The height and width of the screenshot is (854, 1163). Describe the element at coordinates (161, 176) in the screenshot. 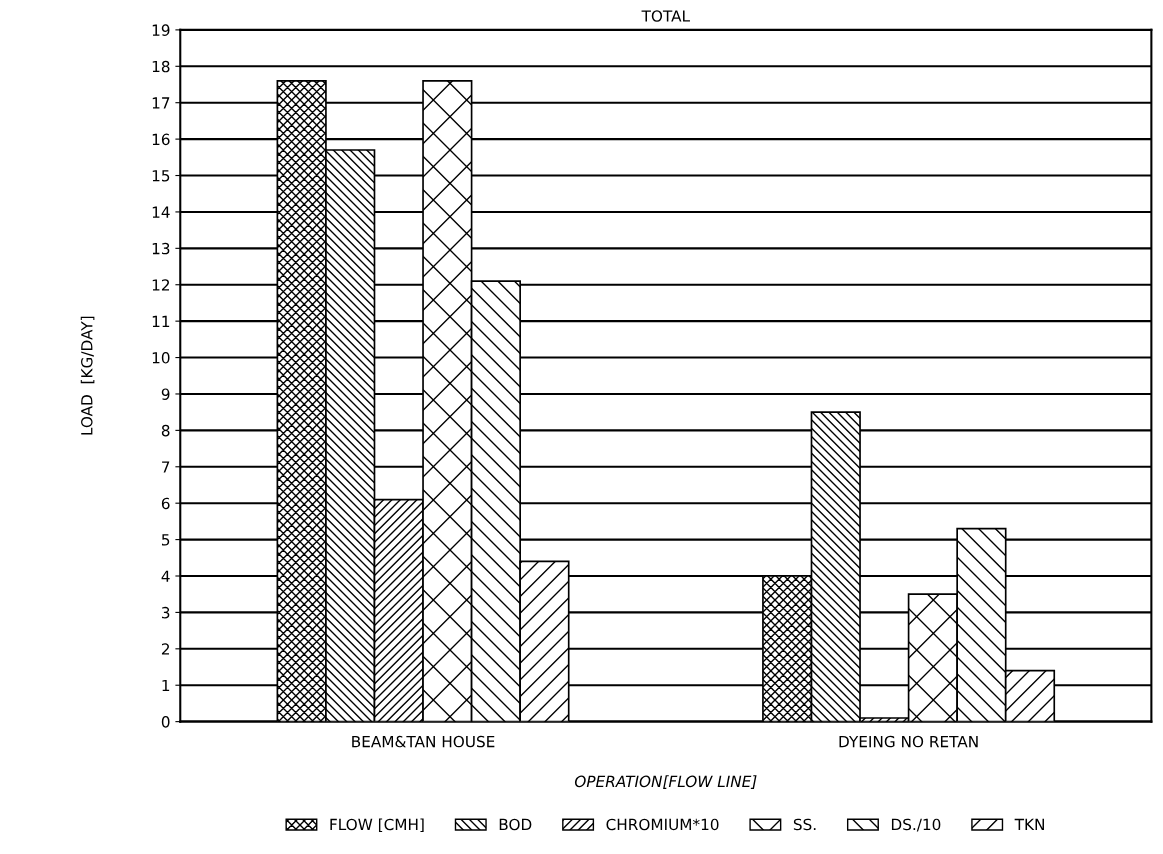

I see `y-tick-label: 15` at that location.